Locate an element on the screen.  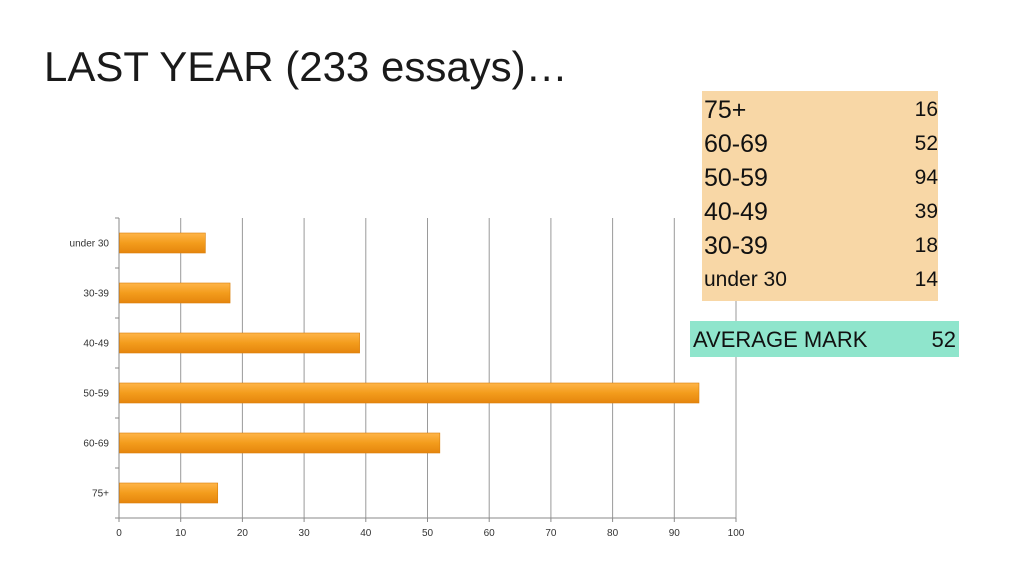
summary-row: 40-49 39 is located at coordinates (821, 210).